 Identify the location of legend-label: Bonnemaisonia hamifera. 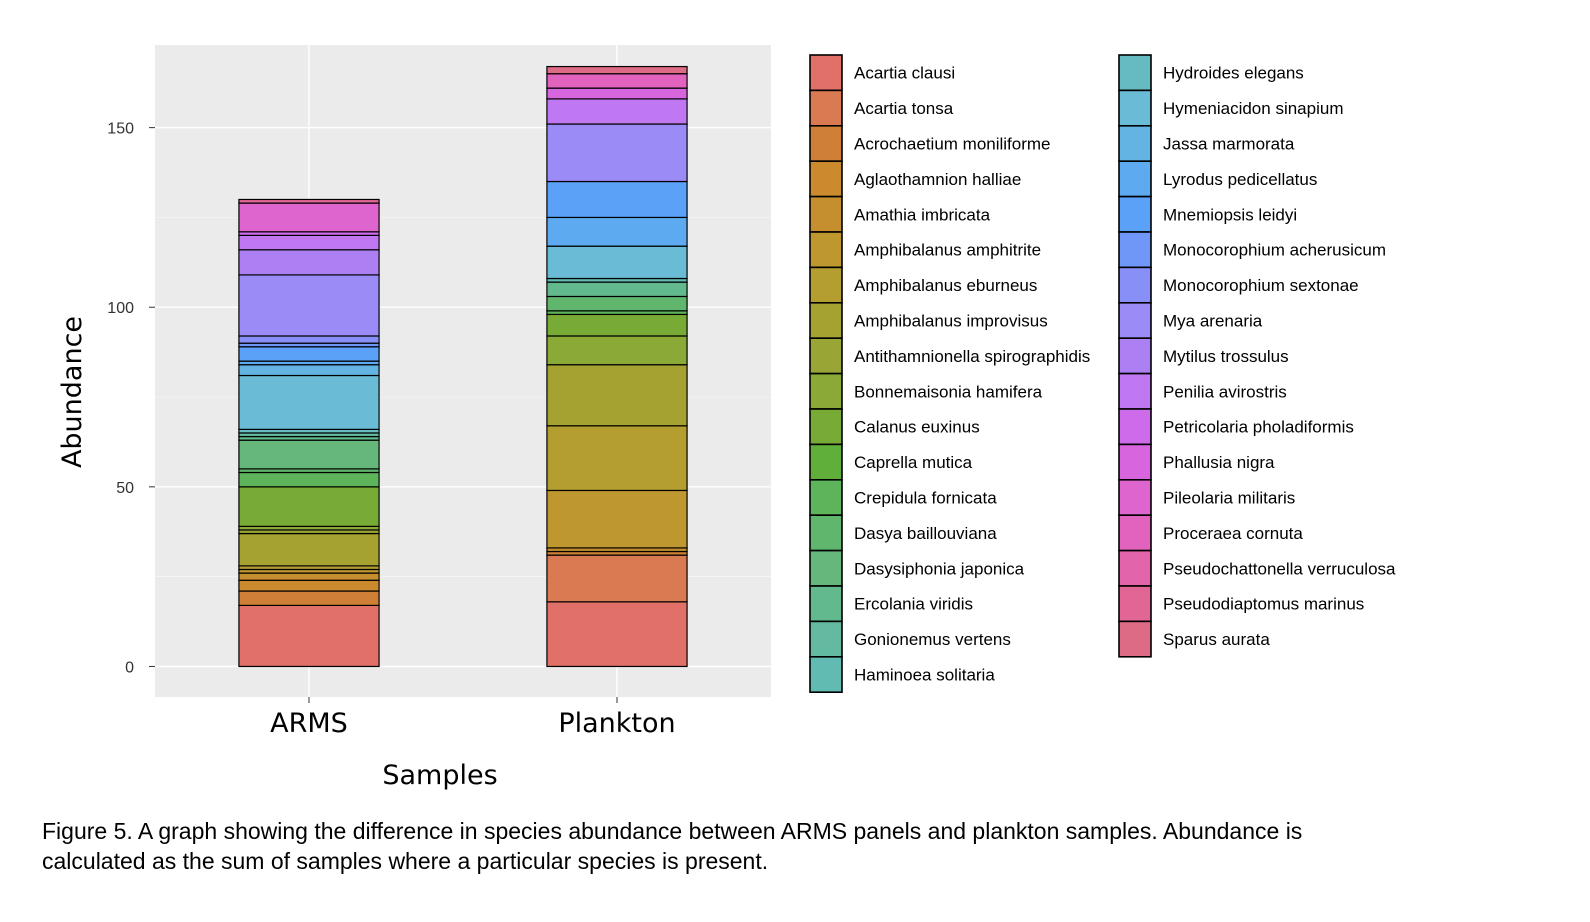
(948, 391).